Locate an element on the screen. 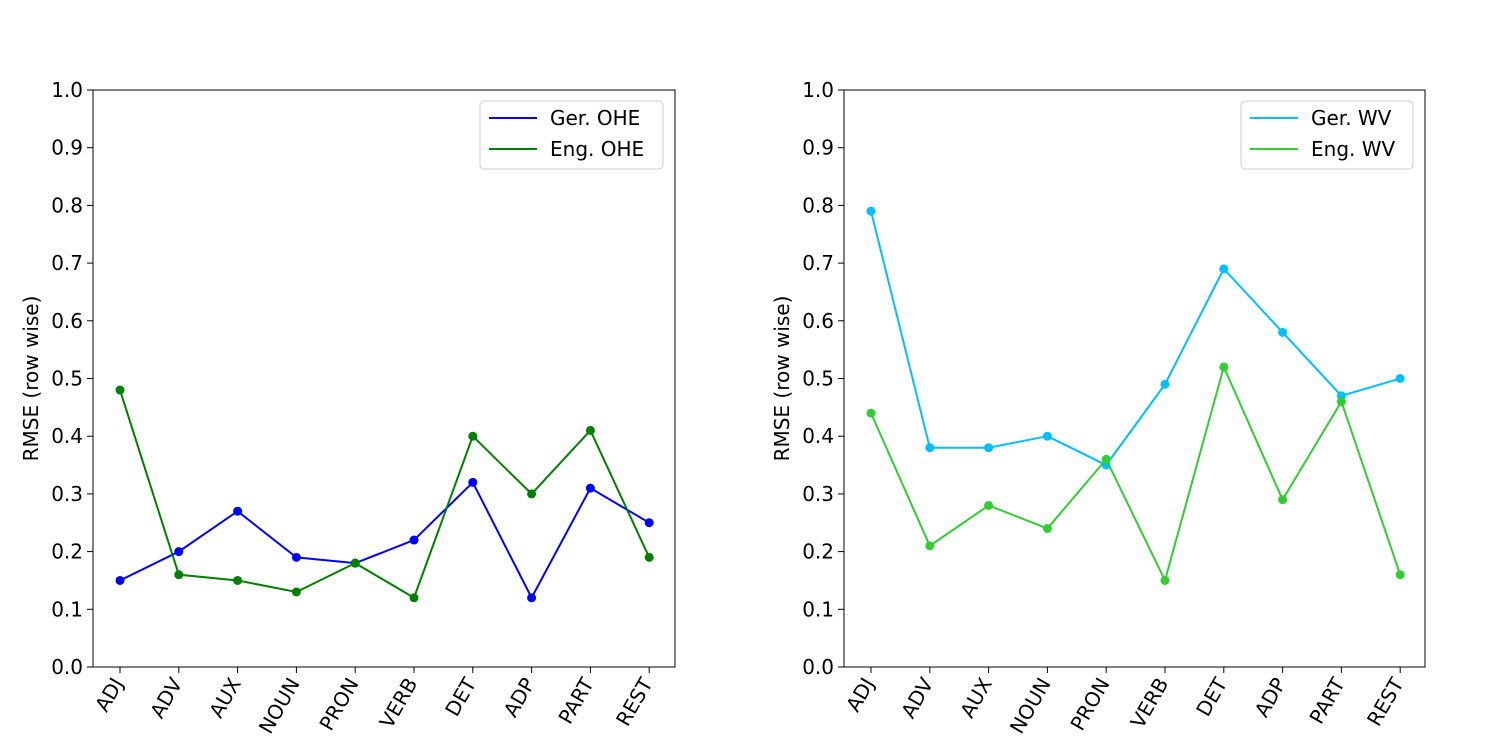  legend-label: Eng. OHE is located at coordinates (597, 149).